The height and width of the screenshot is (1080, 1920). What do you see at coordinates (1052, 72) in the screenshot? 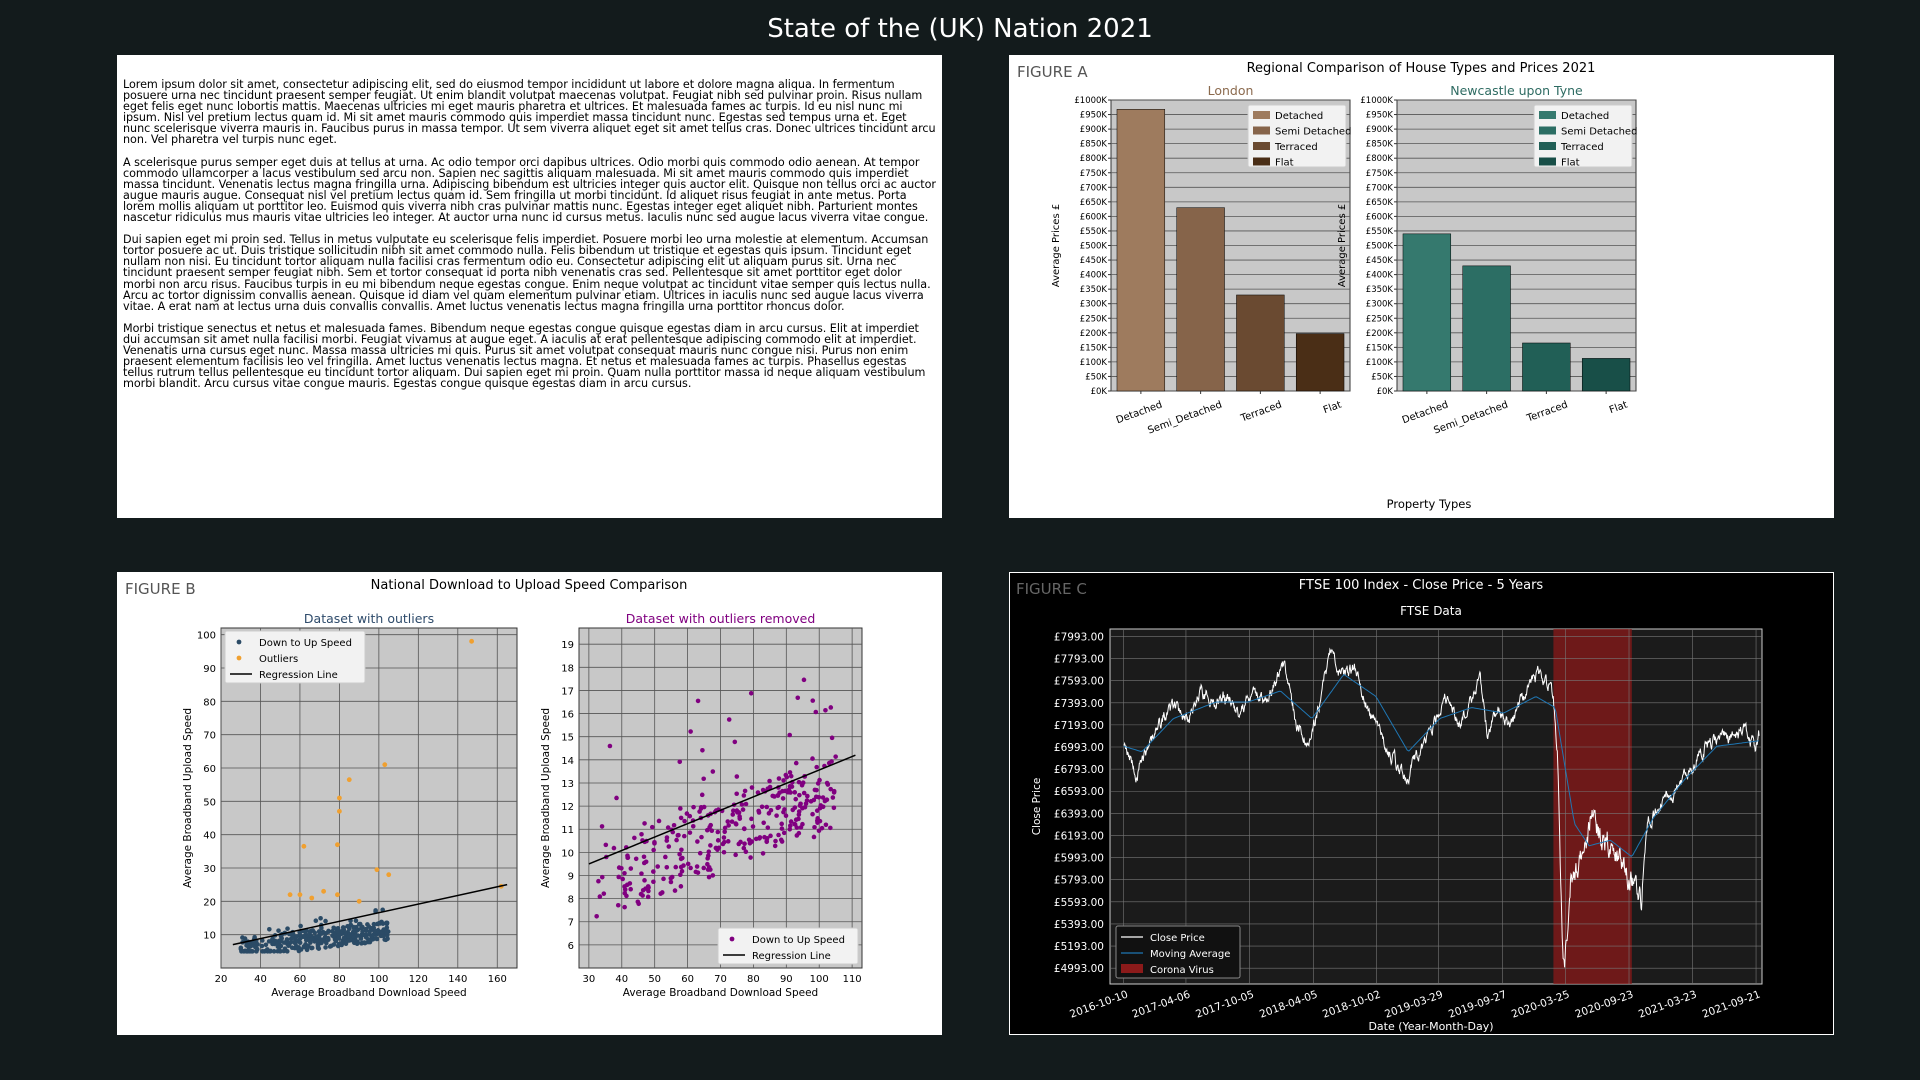
I see `figure-a-label: FIGURE A` at bounding box center [1052, 72].